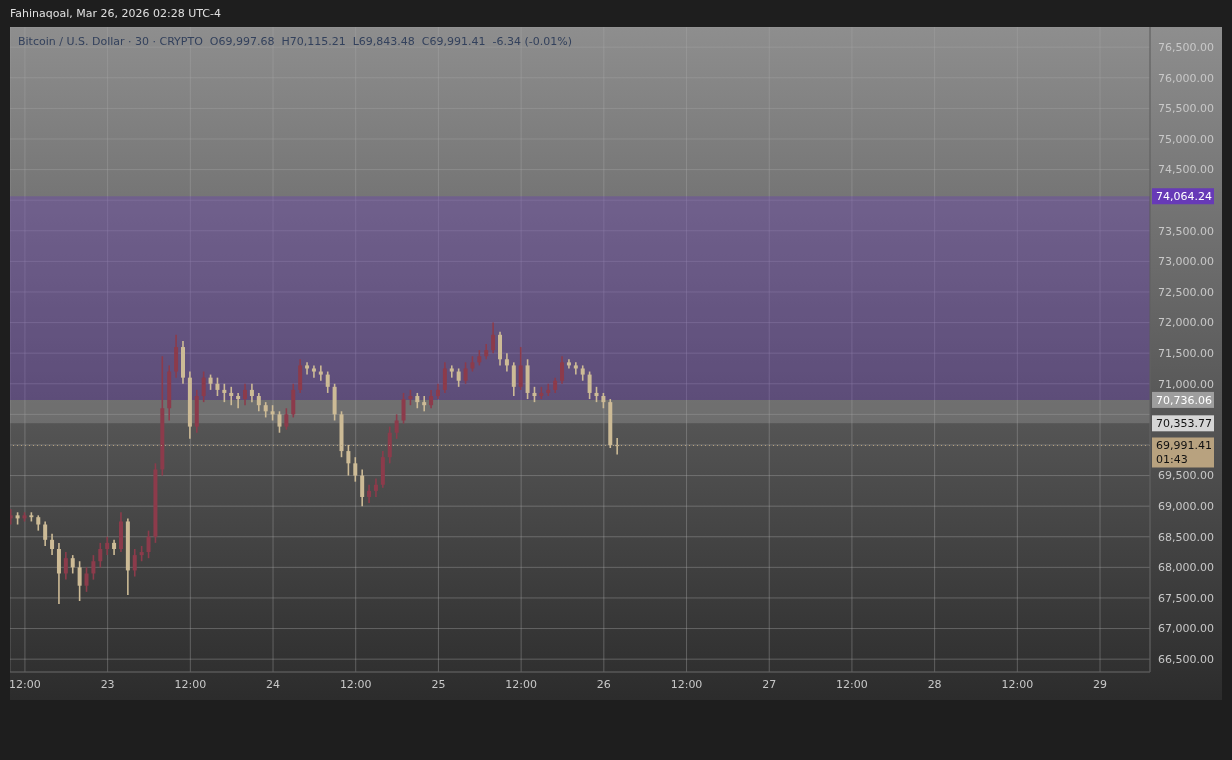 The image size is (1232, 760). What do you see at coordinates (116, 13) in the screenshot?
I see `chart-subtitle: Fahinaqoal, Mar 26, 2026 02:28 UTC-4` at bounding box center [116, 13].